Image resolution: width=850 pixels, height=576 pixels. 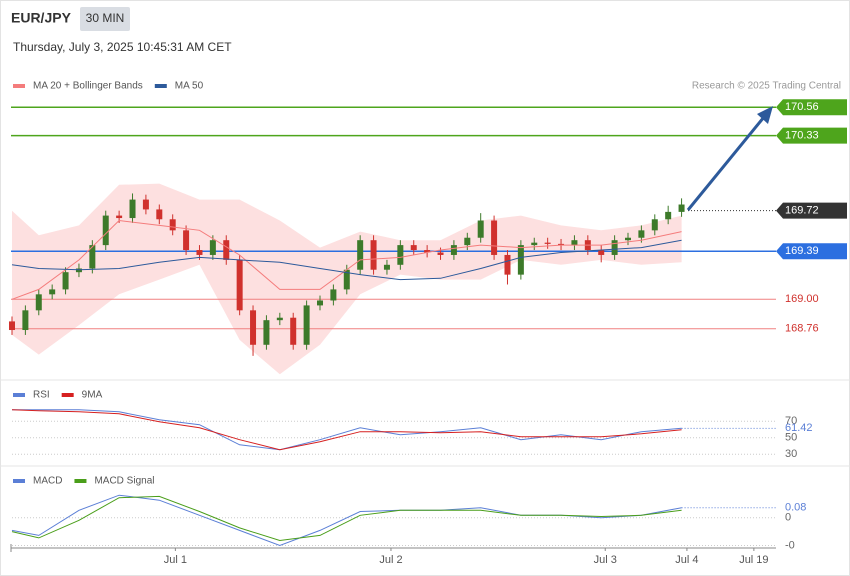 What do you see at coordinates (790, 545) in the screenshot?
I see `y-tick-label: -0` at bounding box center [790, 545].